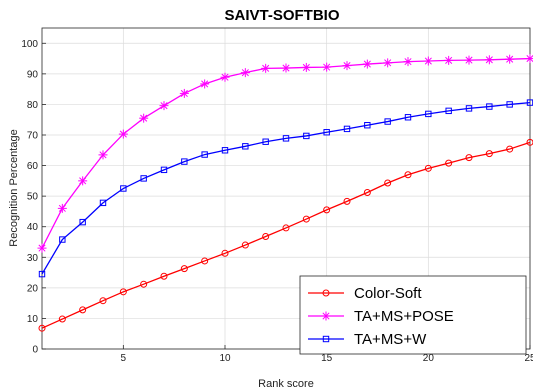 This screenshot has height=391, width=533. Describe the element at coordinates (33, 319) in the screenshot. I see `y-tick-label: 10` at that location.